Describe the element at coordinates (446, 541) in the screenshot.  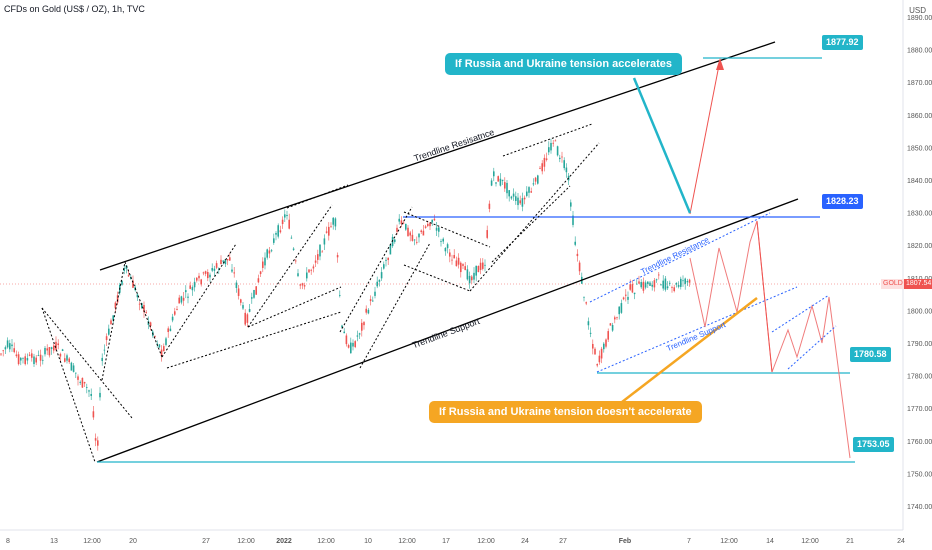
I see `time-axis-label: 17` at that location.